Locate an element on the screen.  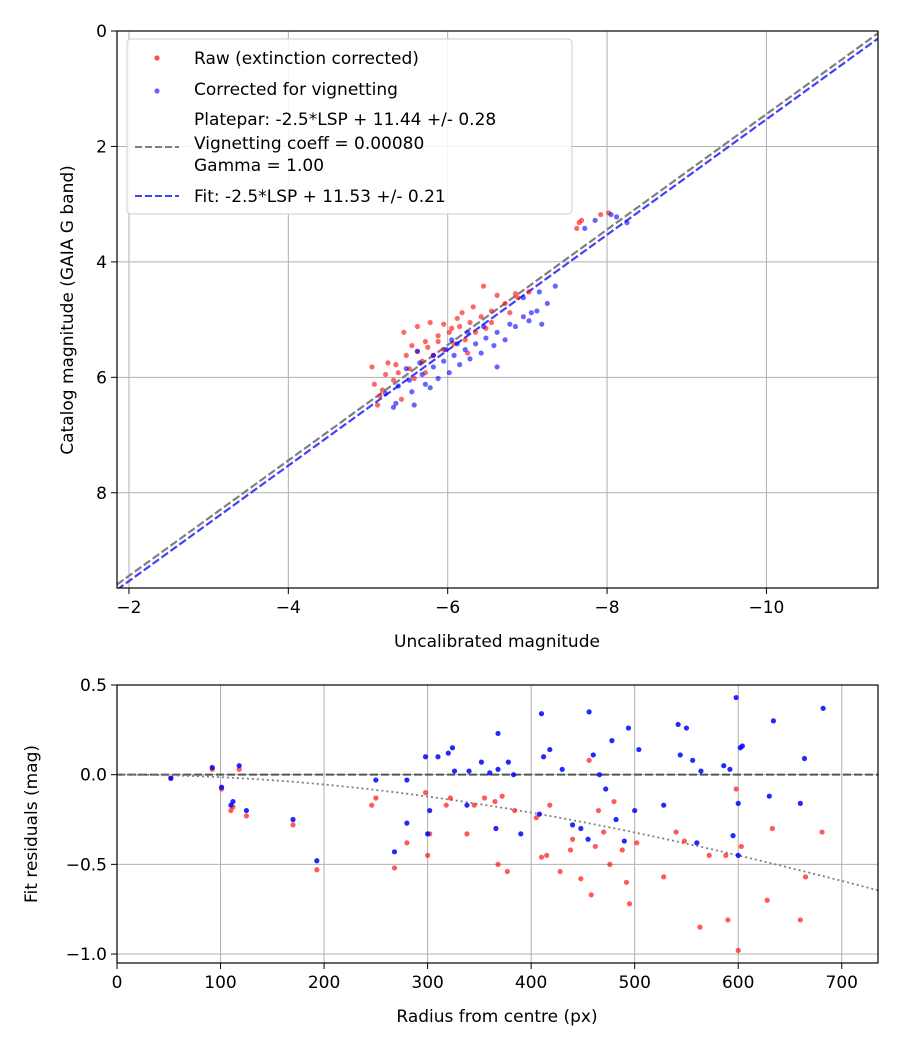
top-x-axis-label: Uncalibrated magnitude is located at coordinates (497, 642).